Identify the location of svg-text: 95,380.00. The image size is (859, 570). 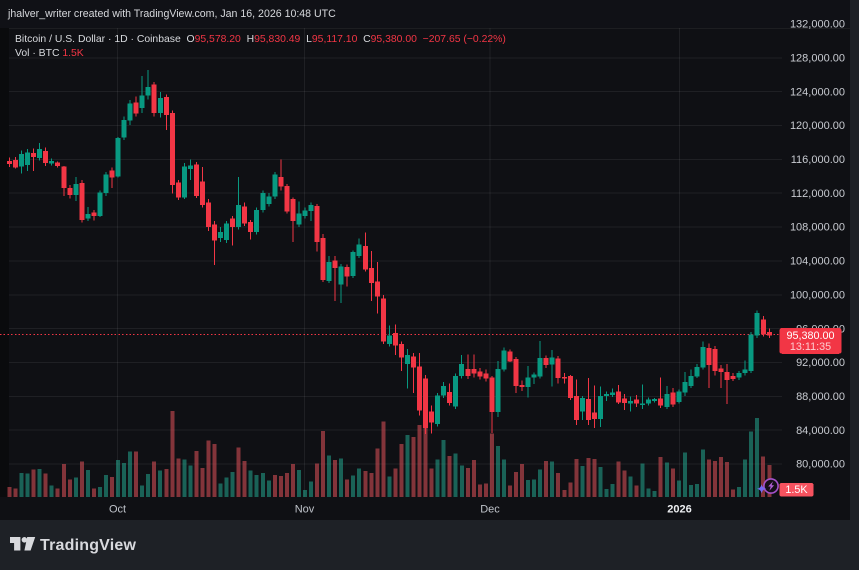
(810, 336).